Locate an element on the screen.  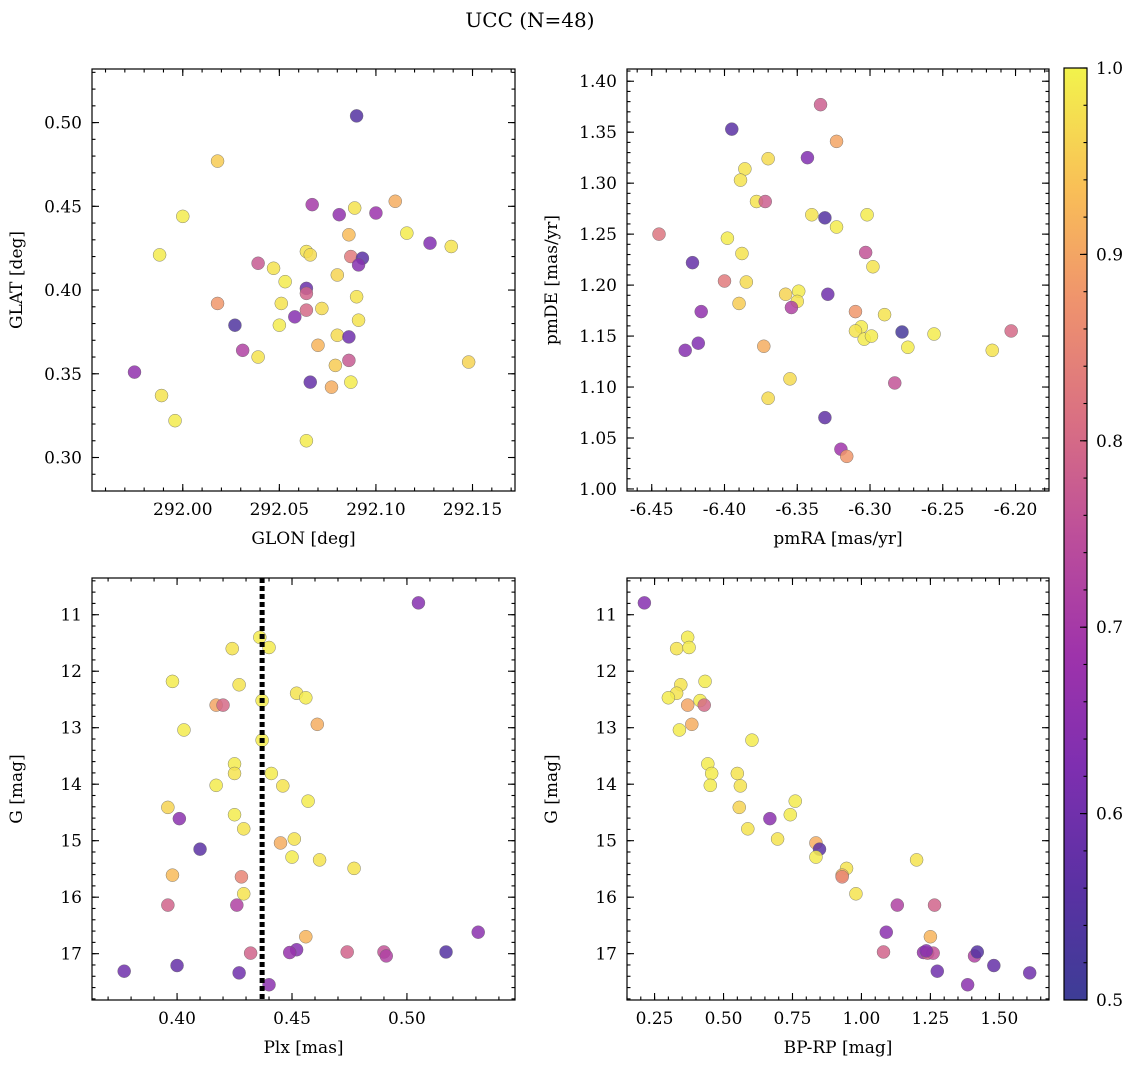
y-tick-label: 1.15 is located at coordinates (598, 337).